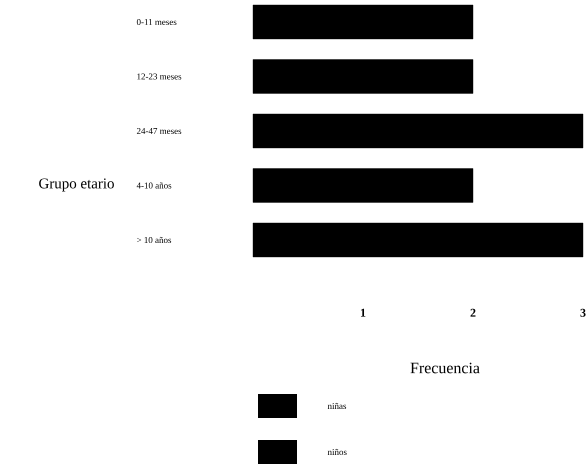 The width and height of the screenshot is (586, 476). I want to click on y-tick-label: 4-10 años, so click(154, 185).